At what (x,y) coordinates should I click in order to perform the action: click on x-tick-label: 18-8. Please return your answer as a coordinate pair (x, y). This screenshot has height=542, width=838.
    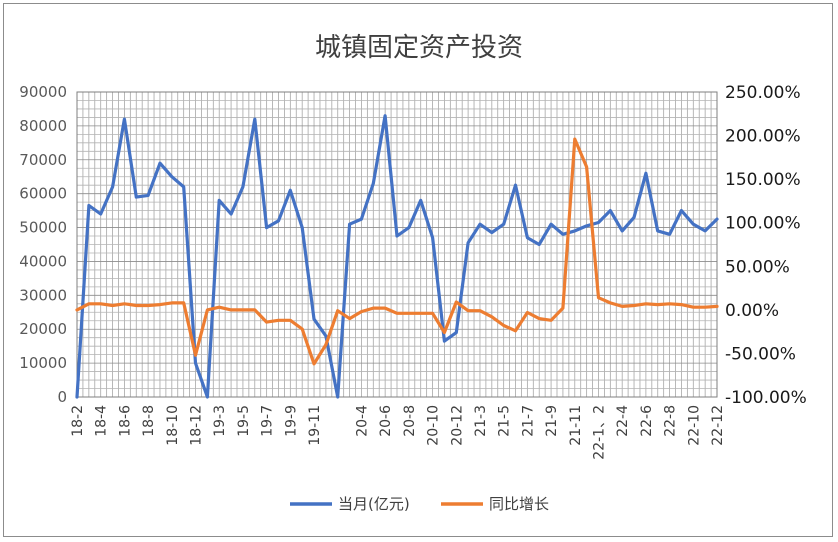
    Looking at the image, I should click on (149, 421).